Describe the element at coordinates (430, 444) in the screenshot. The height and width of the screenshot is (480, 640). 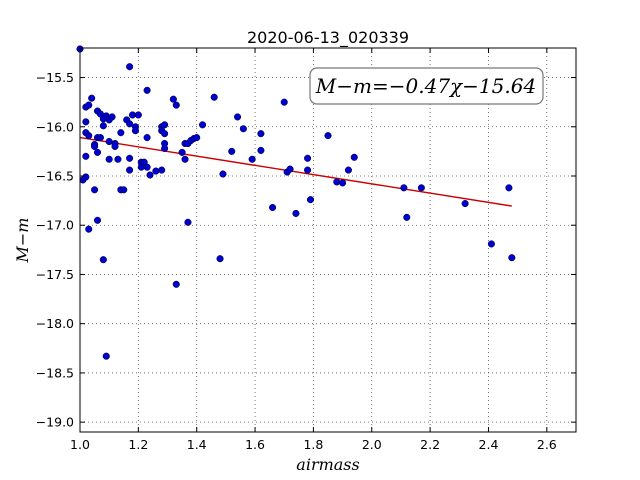
I see `x-tick-label: 2.2` at that location.